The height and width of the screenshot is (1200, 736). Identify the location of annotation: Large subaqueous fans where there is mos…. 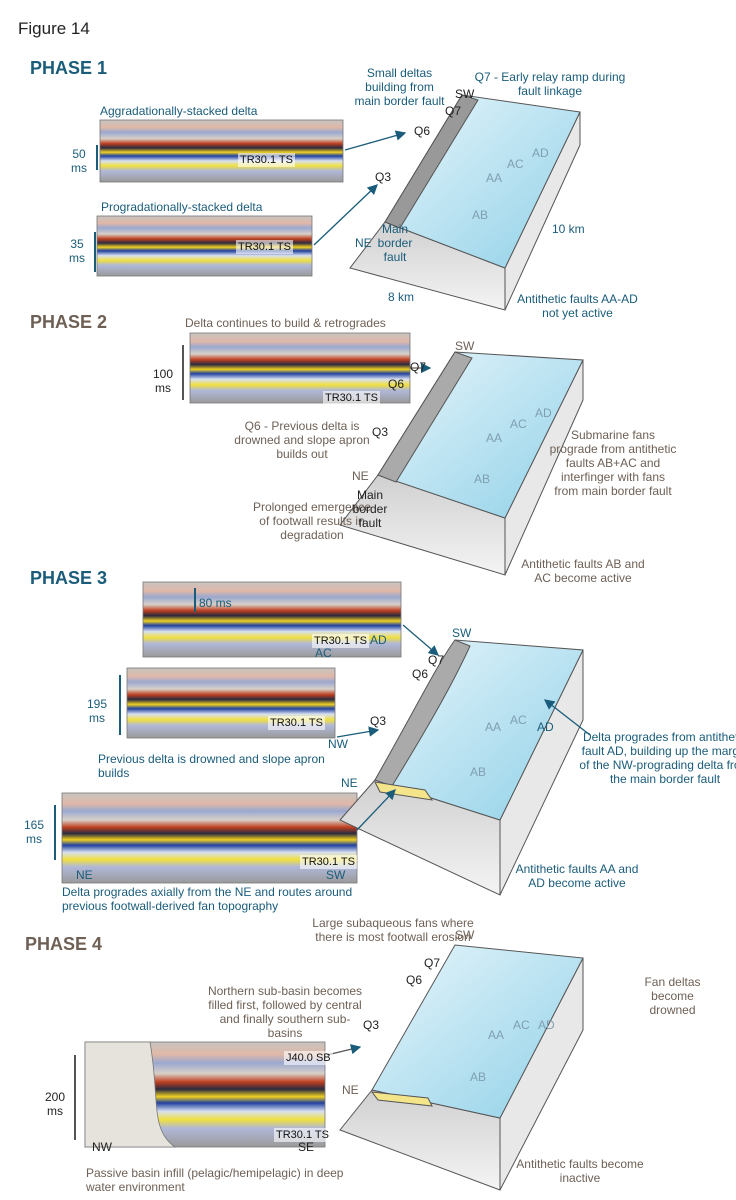
(393, 930).